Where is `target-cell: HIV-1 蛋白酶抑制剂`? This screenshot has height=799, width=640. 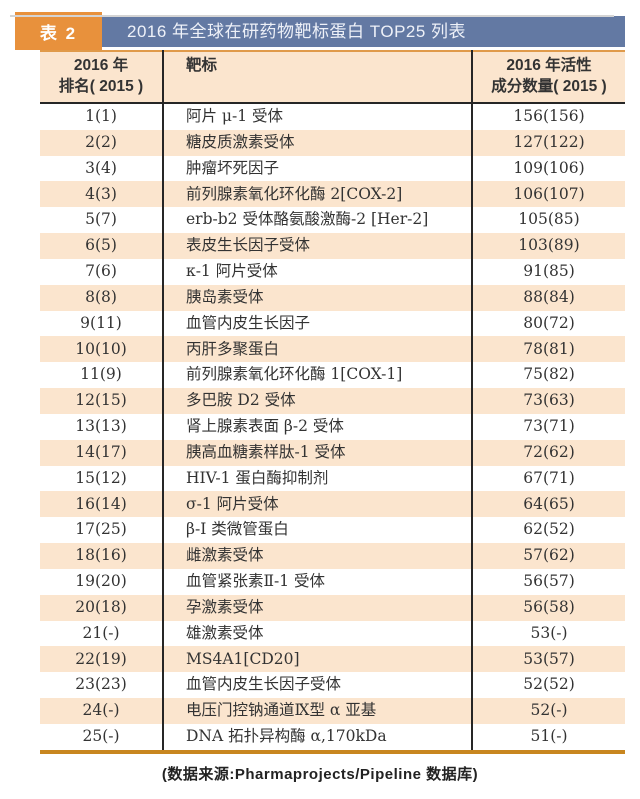
target-cell: HIV-1 蛋白酶抑制剂 is located at coordinates (317, 478).